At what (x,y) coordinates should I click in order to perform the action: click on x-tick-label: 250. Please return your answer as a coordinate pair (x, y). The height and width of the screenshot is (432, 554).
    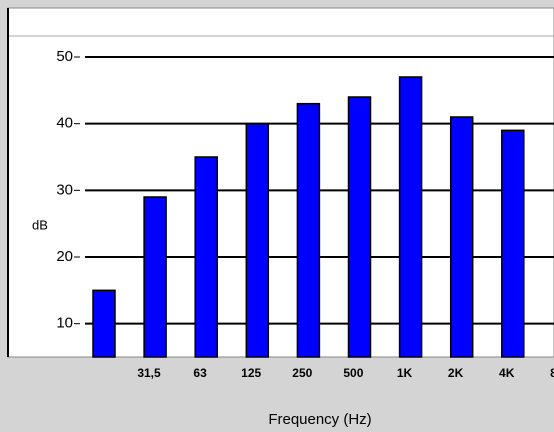
    Looking at the image, I should click on (302, 373).